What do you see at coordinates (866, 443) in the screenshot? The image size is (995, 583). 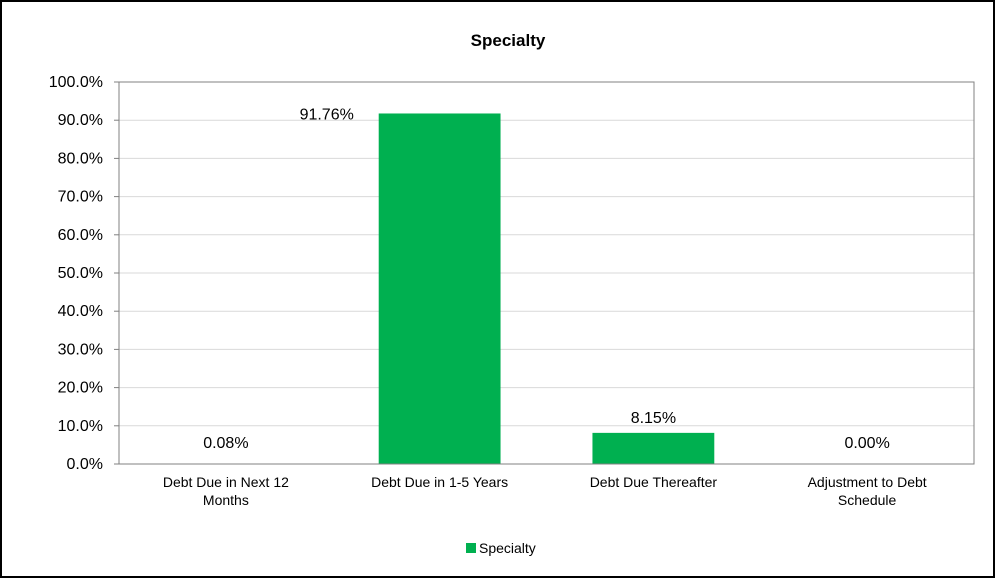 I see `data-label: 0.00%` at bounding box center [866, 443].